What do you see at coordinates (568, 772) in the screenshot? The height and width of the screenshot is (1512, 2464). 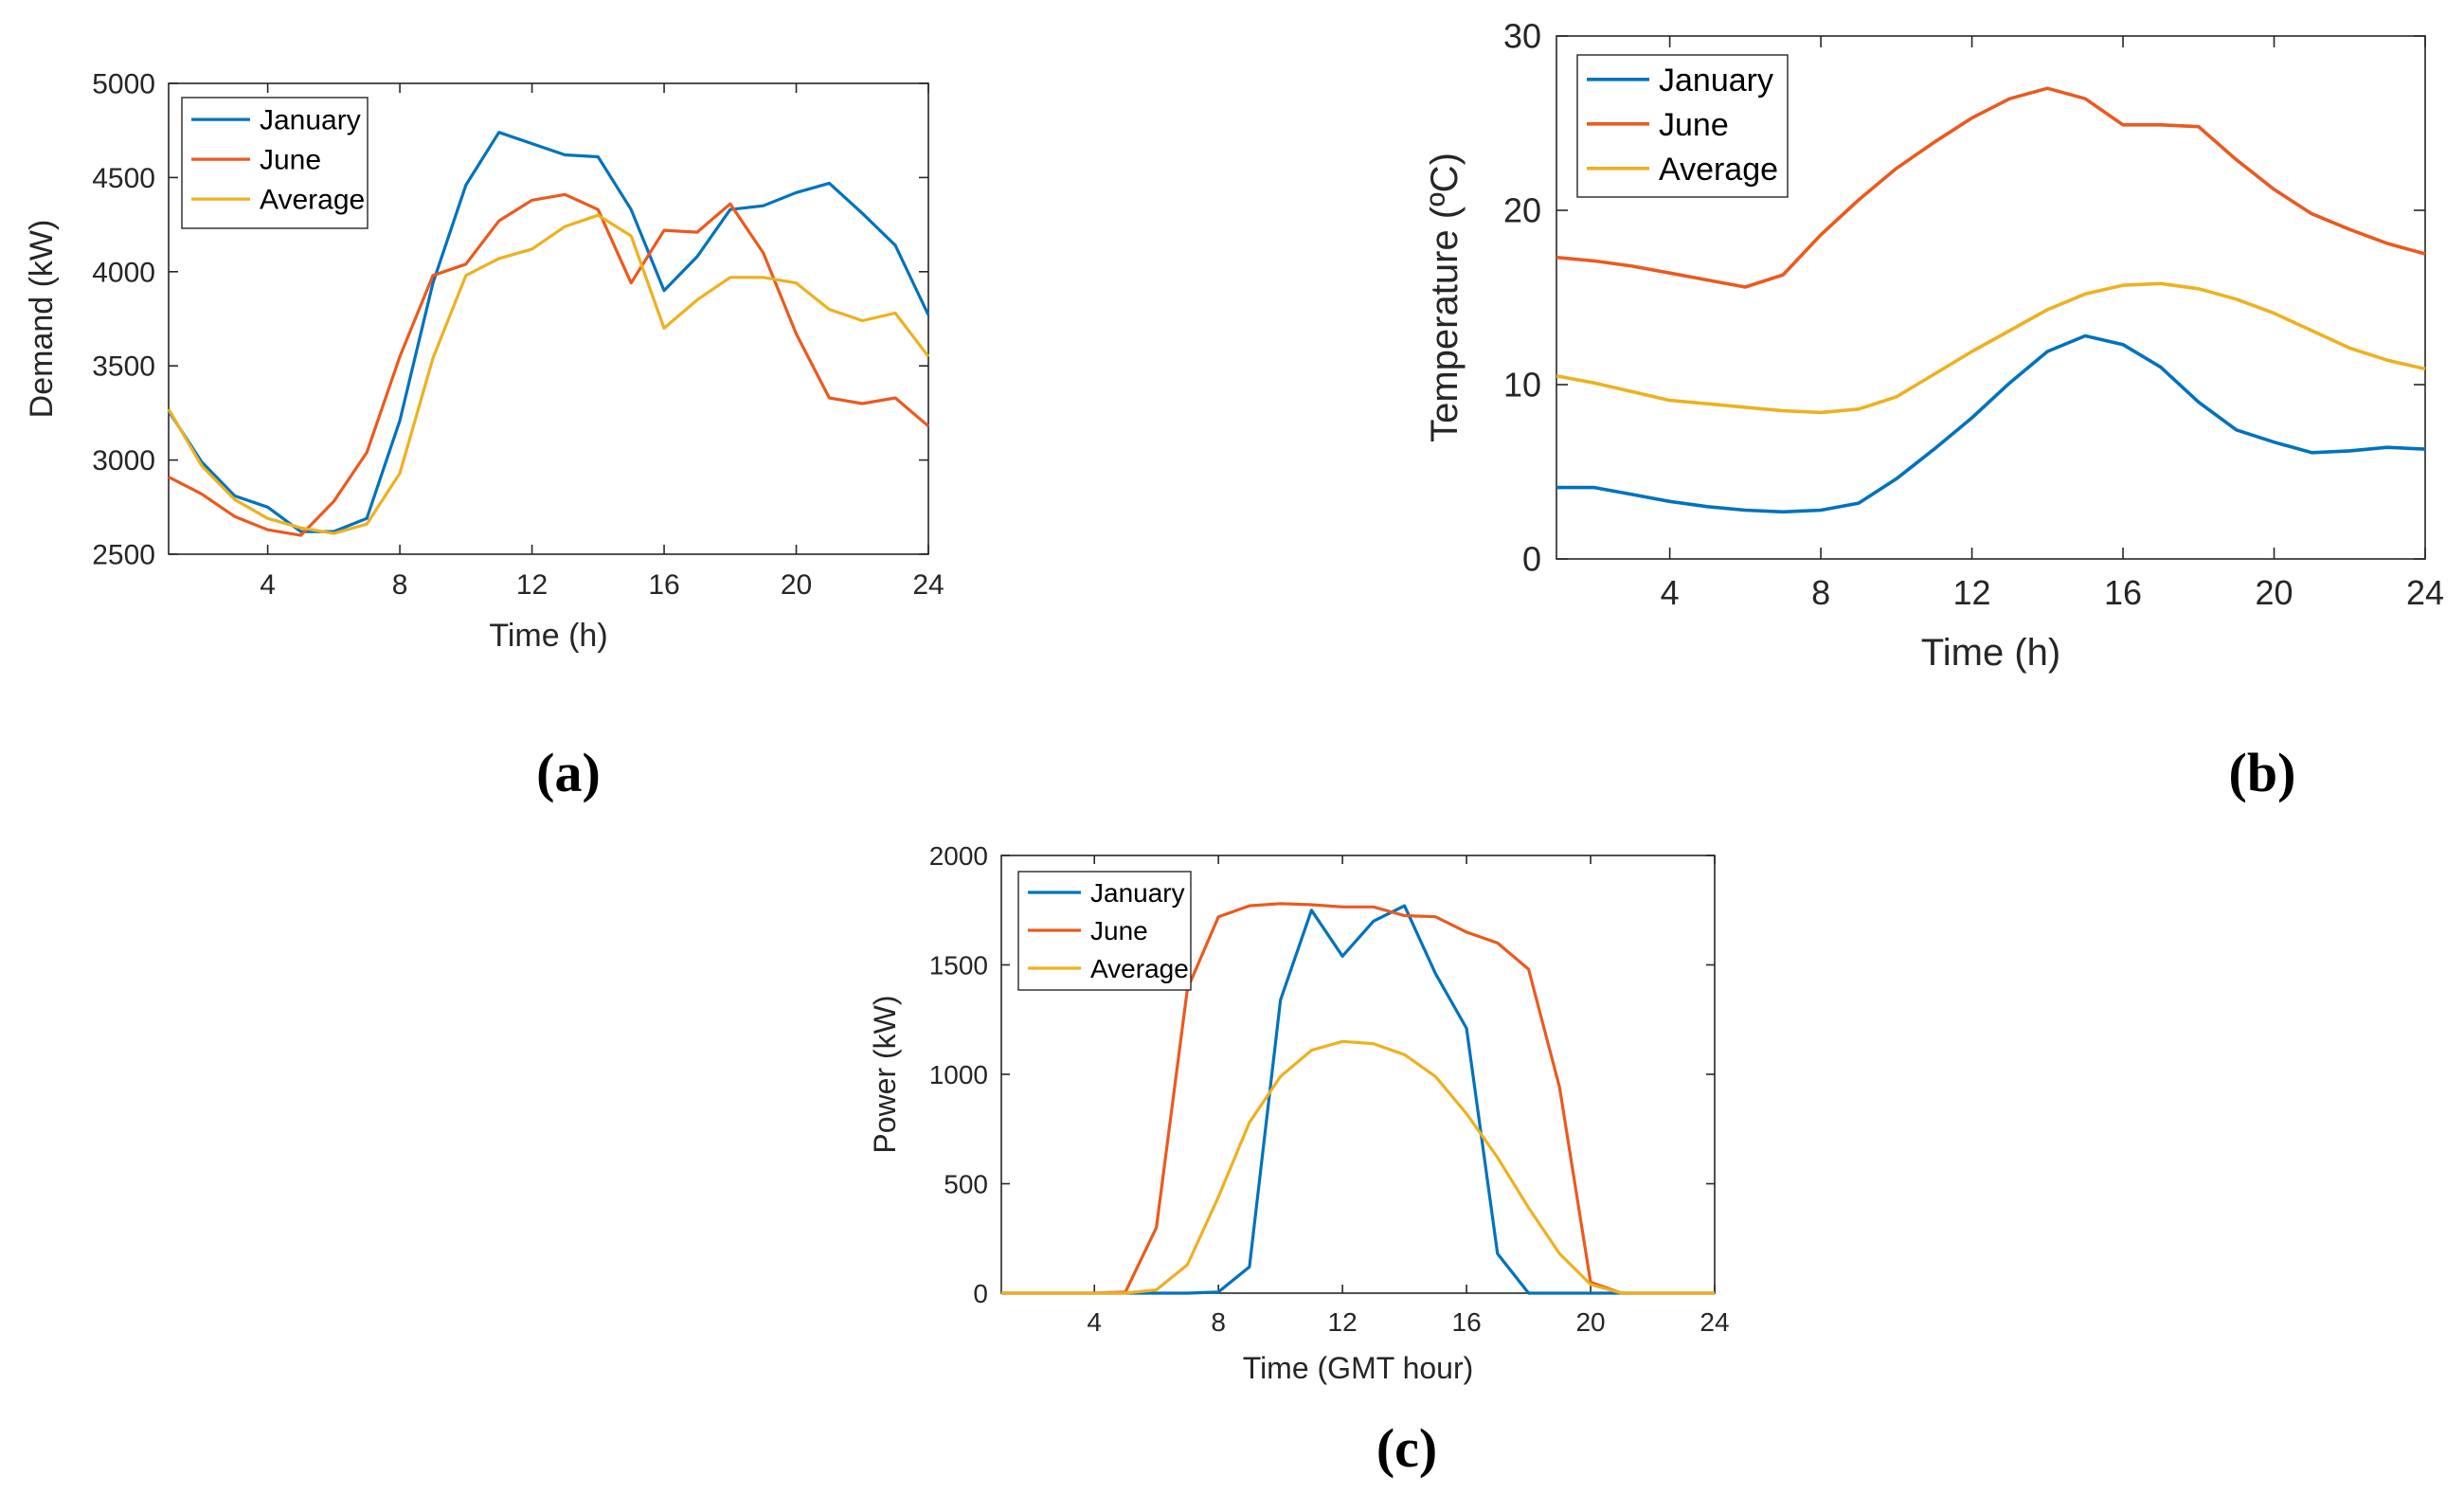 I see `panel-label: (a)` at bounding box center [568, 772].